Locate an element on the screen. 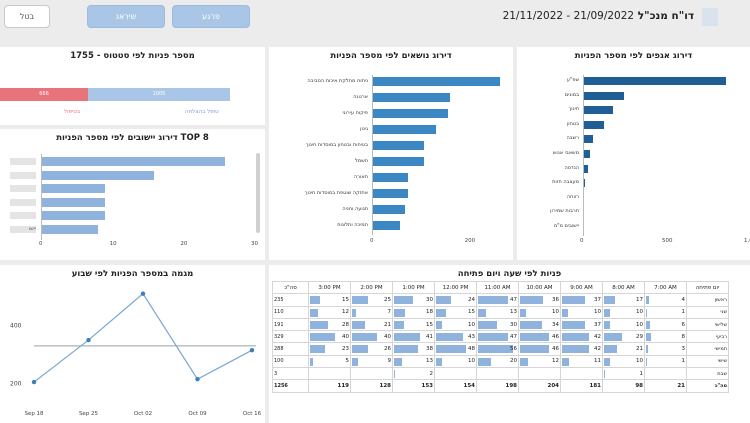 Image resolution: width=750 pixels, height=423 pixels. x-tick-label: Sep 25 is located at coordinates (89, 414).